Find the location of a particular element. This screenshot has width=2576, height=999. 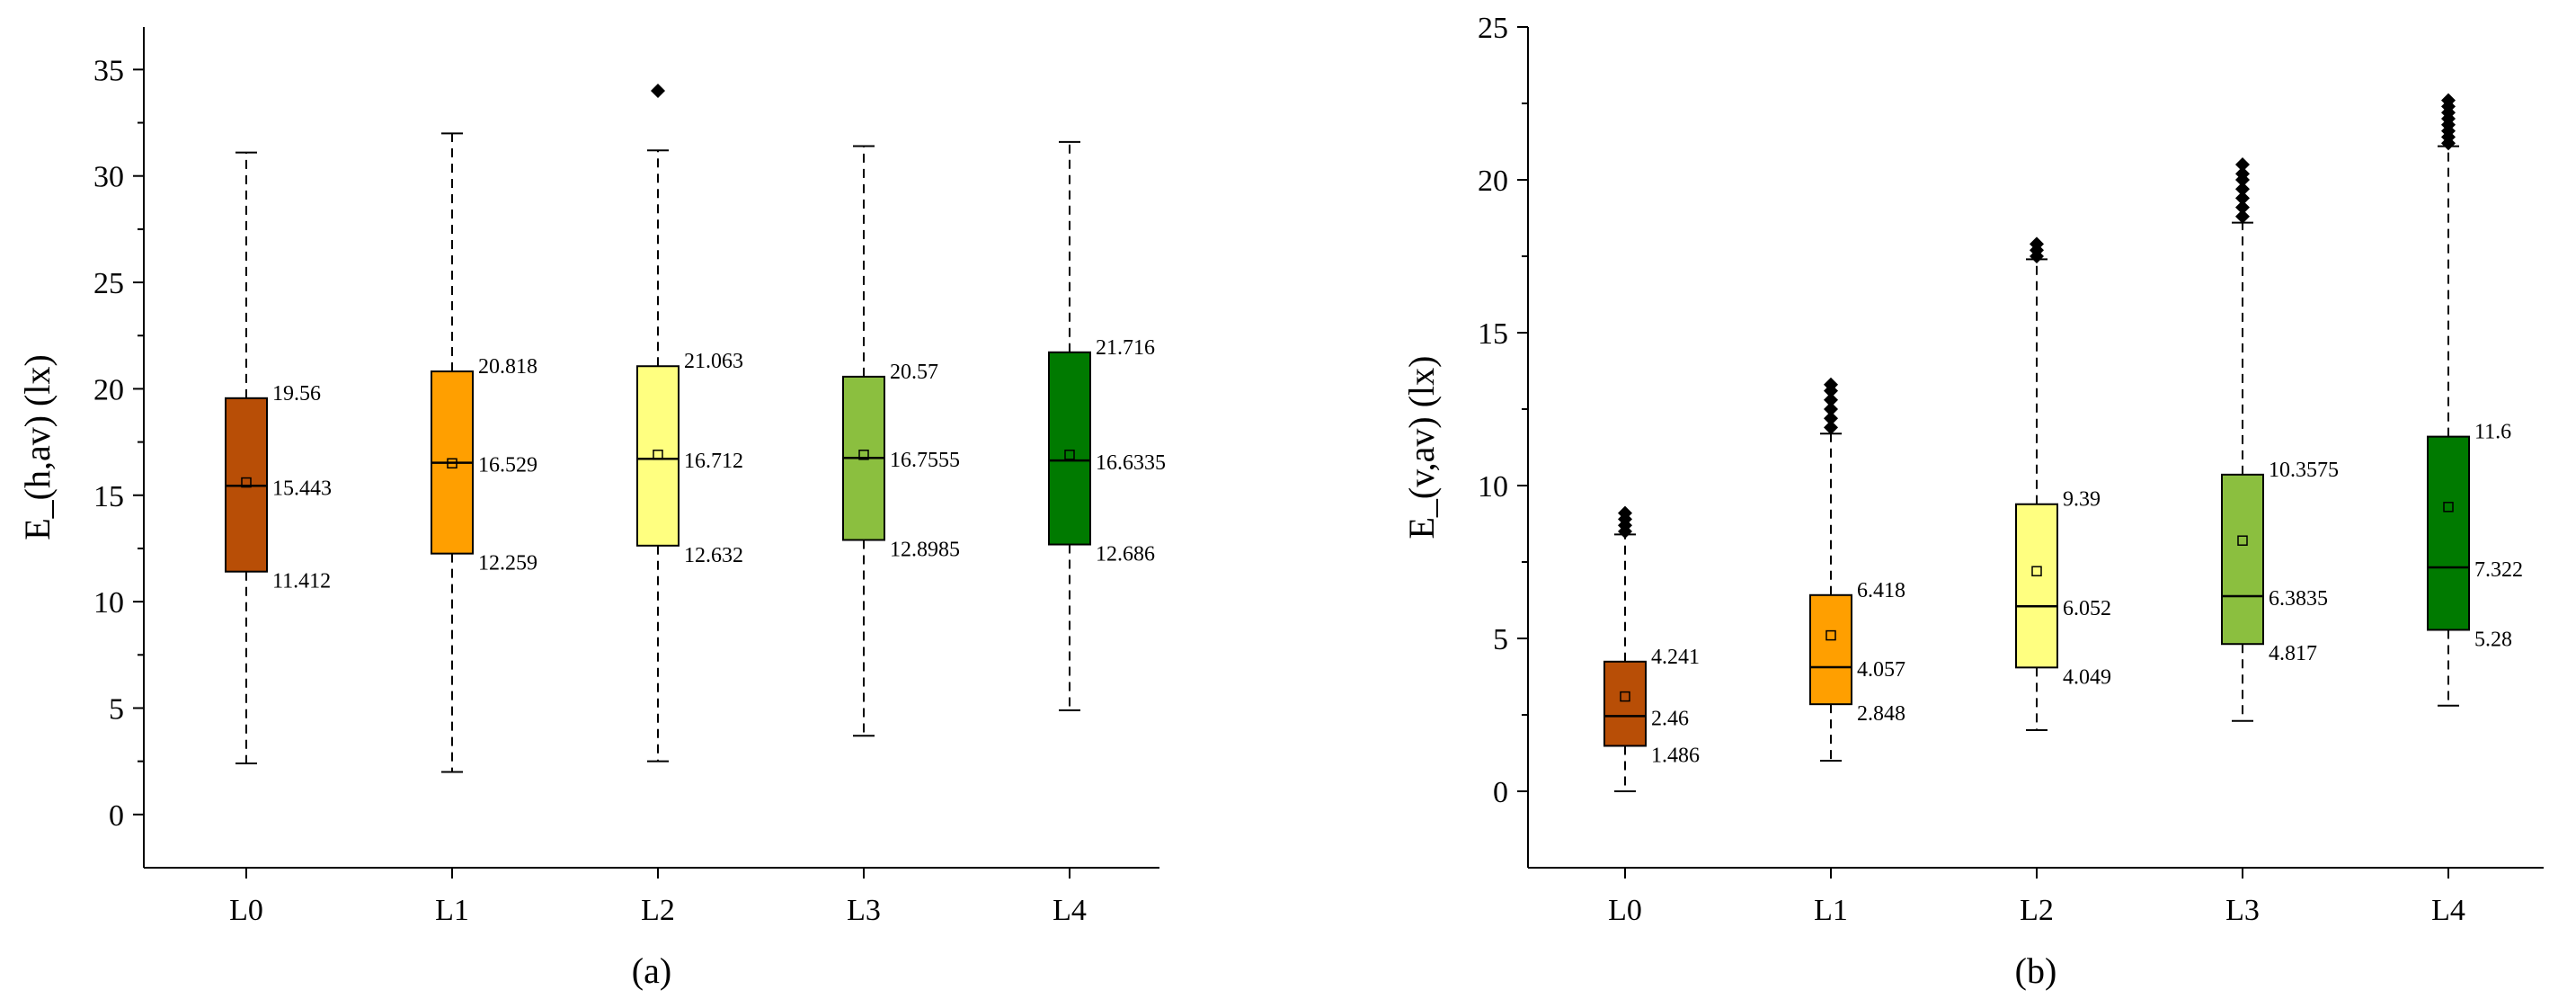

median-label: 16.6335 is located at coordinates (1131, 463).